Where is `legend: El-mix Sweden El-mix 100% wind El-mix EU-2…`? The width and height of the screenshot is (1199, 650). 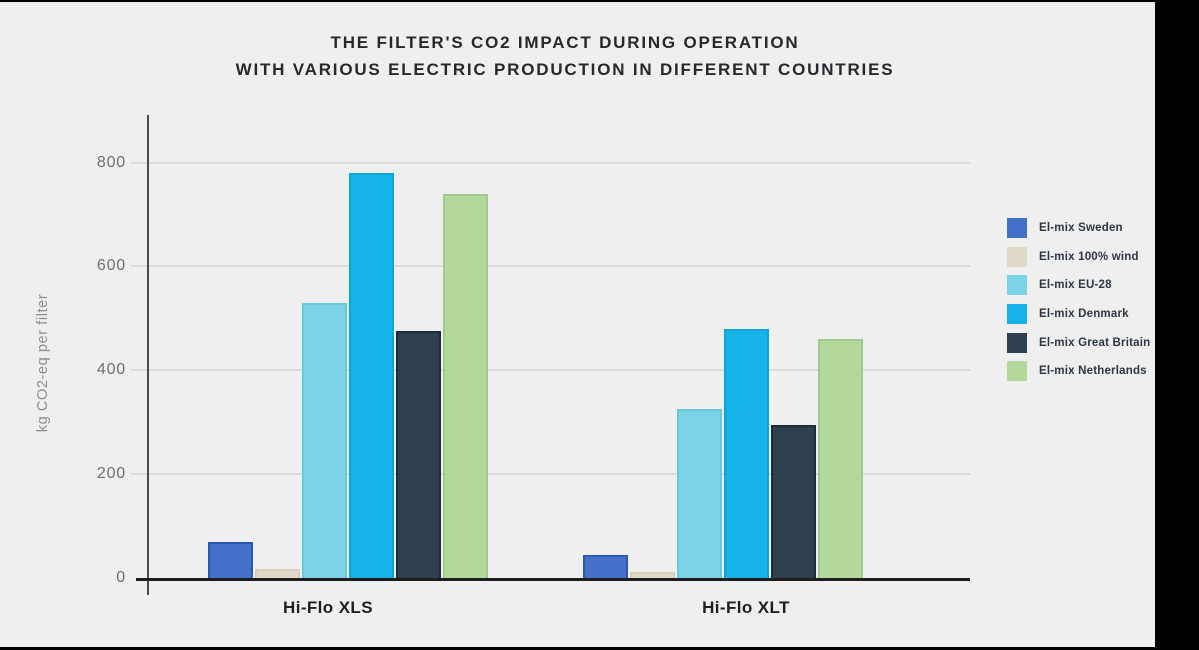 legend: El-mix Sweden El-mix 100% wind El-mix EU-2… is located at coordinates (1078, 304).